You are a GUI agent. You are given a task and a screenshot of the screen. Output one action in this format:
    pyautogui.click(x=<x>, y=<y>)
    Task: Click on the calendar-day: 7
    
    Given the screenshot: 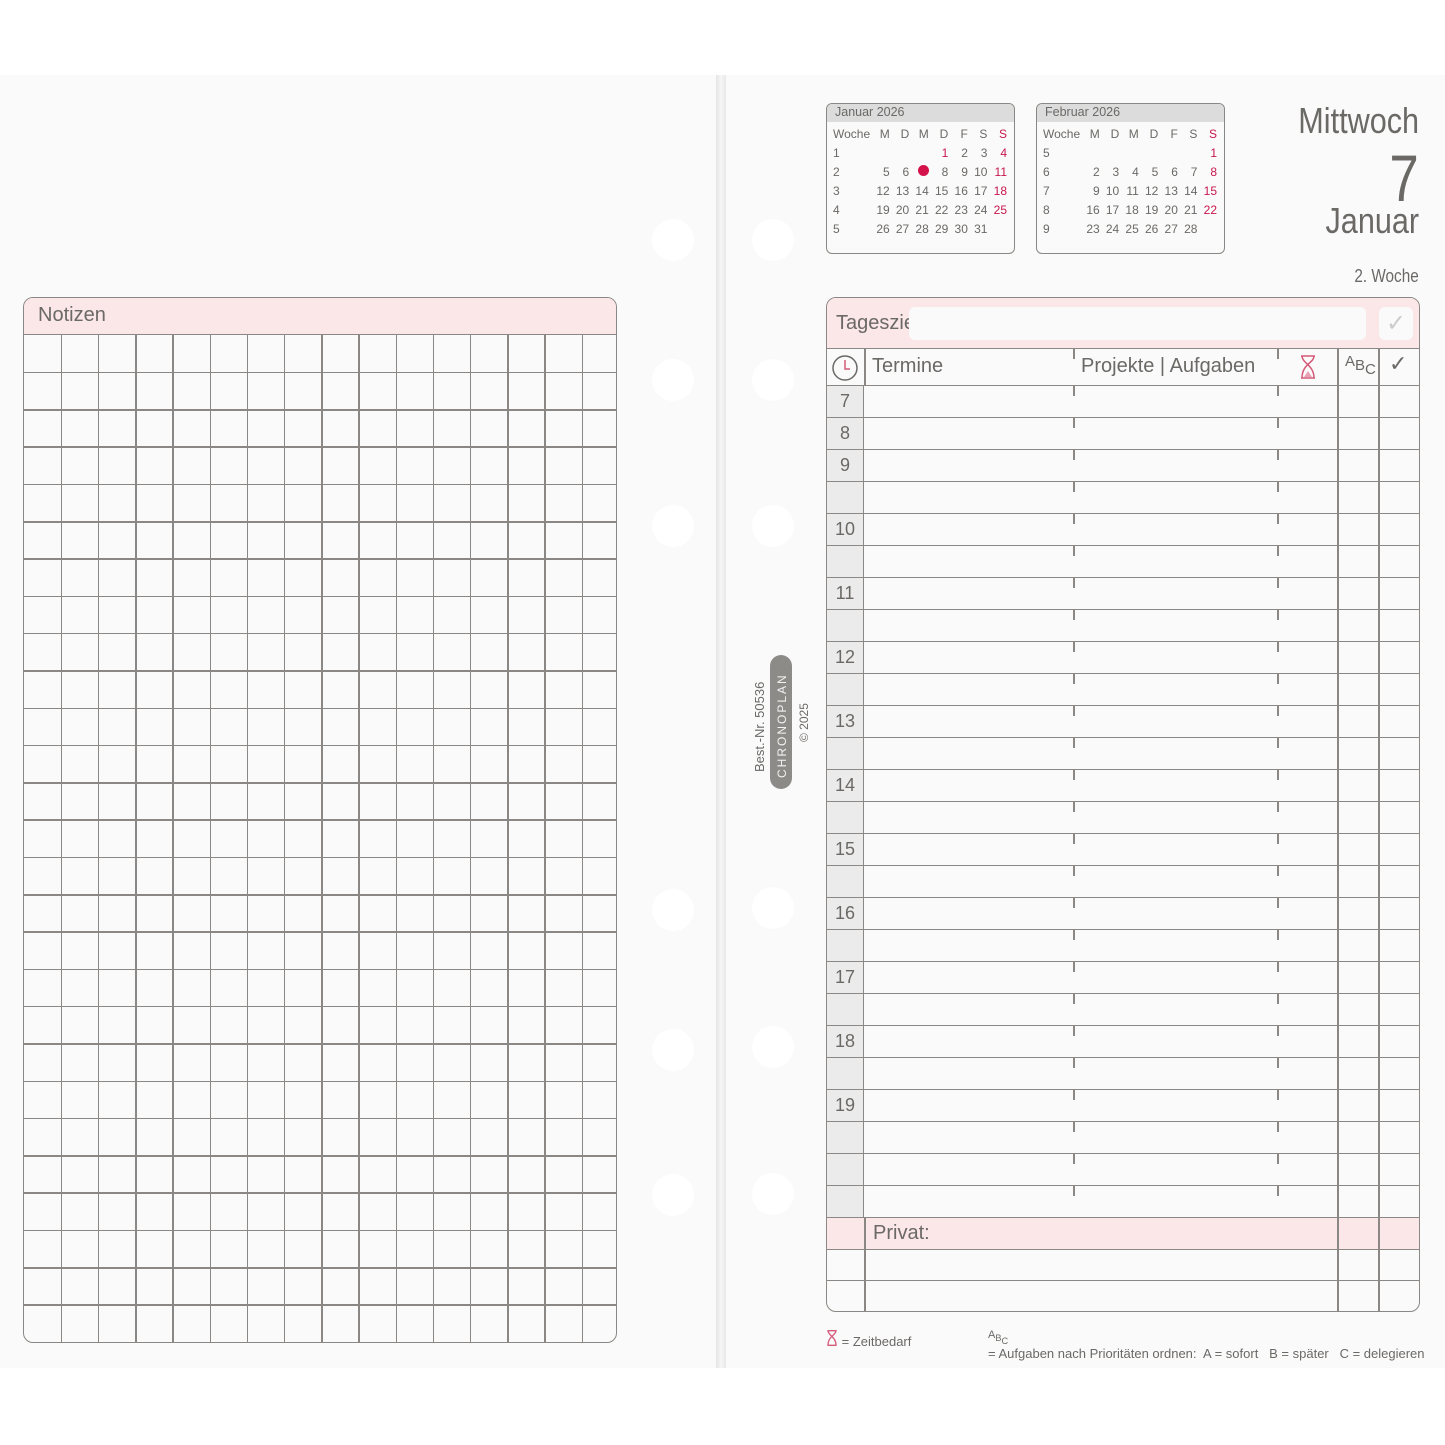 What is the action you would take?
    pyautogui.click(x=1194, y=171)
    